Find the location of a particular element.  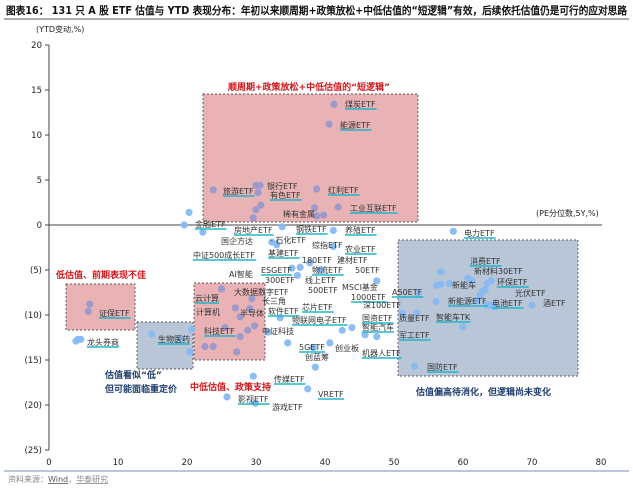

point-label: 300ETF is located at coordinates (280, 280).